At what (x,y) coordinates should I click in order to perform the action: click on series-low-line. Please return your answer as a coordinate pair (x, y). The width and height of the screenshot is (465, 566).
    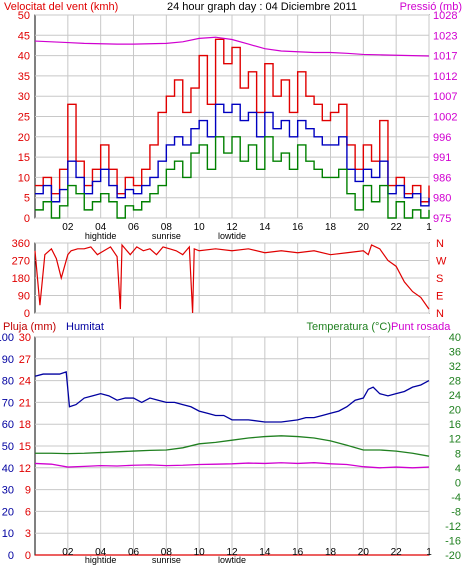
    Looking at the image, I should click on (232, 177).